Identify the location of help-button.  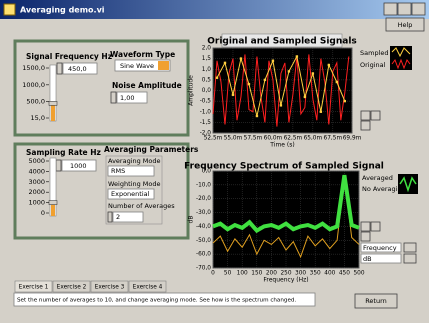
(405, 24).